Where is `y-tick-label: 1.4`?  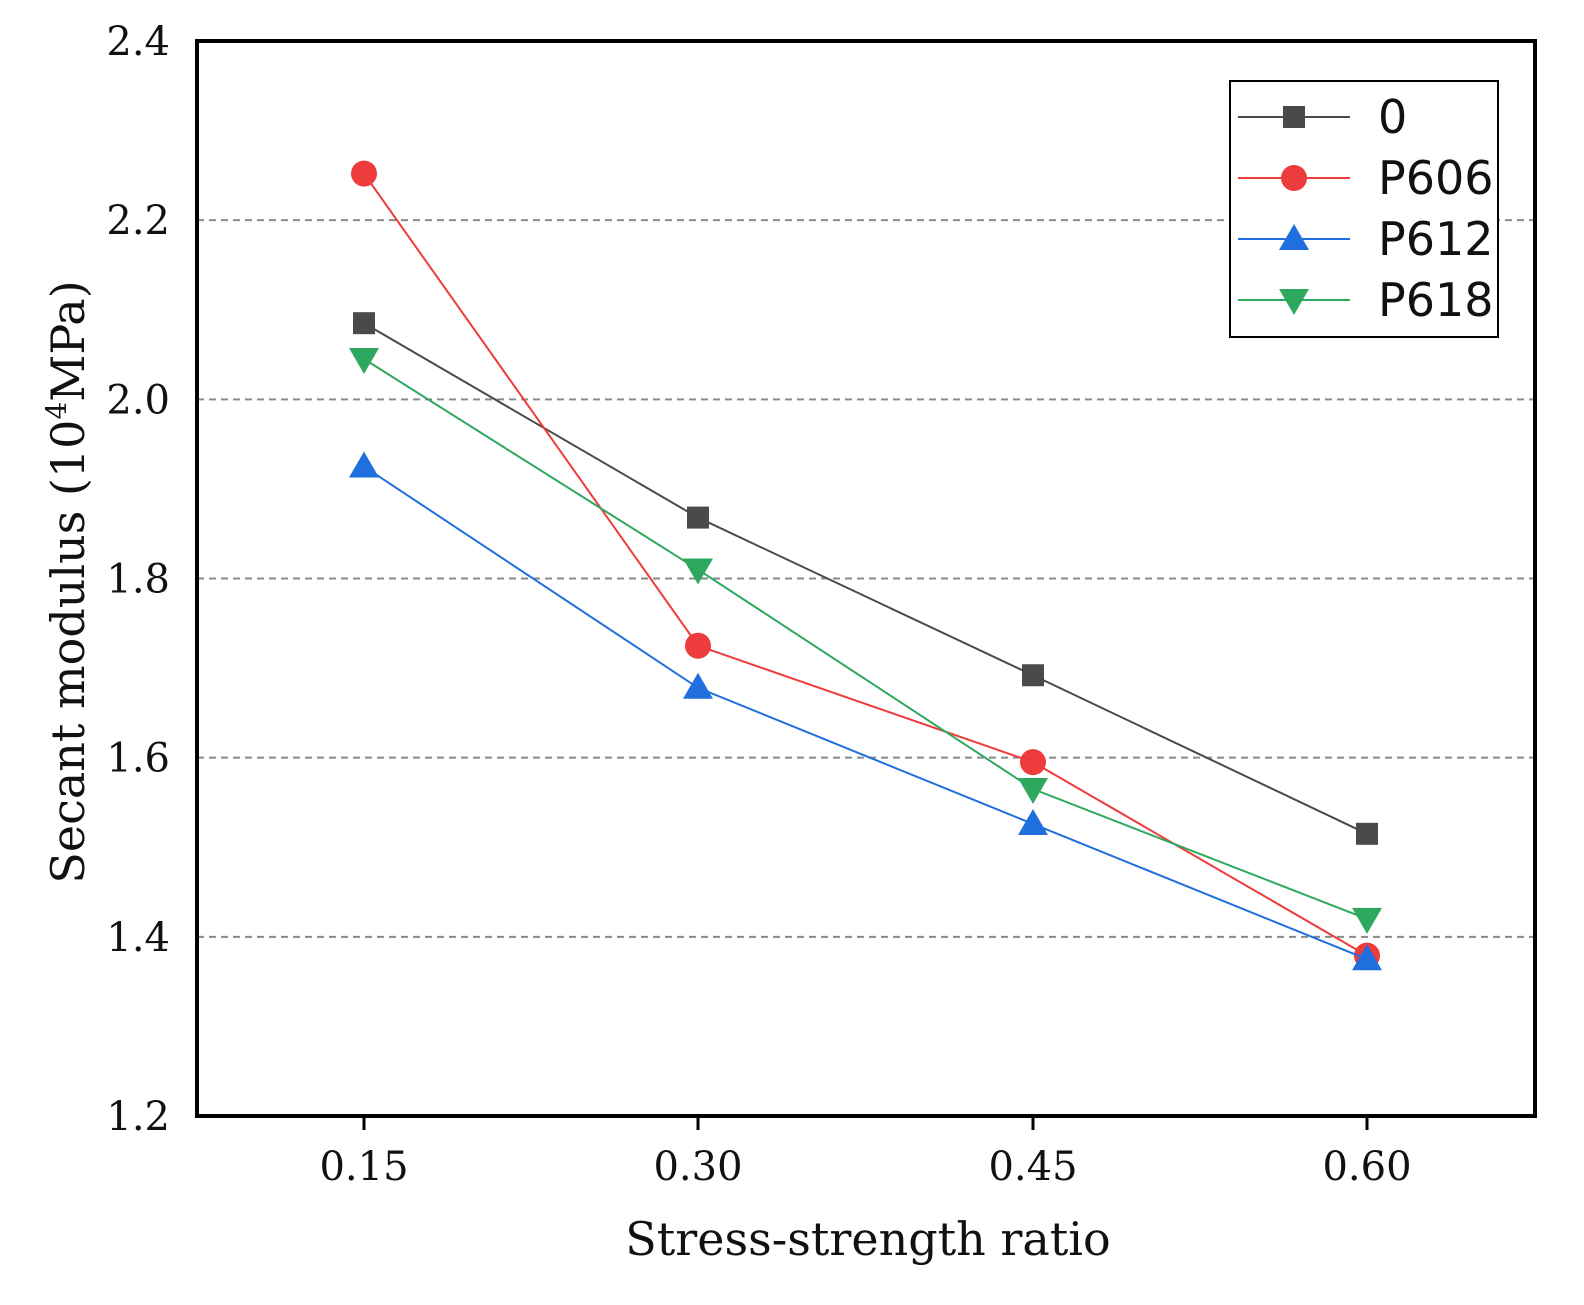
y-tick-label: 1.4 is located at coordinates (138, 938).